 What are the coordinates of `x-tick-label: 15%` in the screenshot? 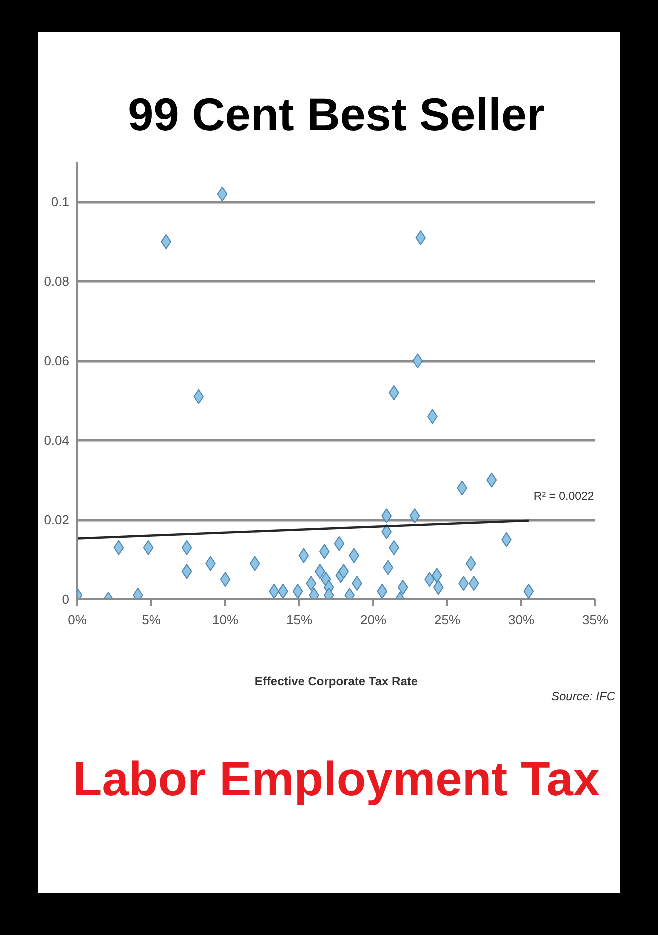 It's located at (299, 620).